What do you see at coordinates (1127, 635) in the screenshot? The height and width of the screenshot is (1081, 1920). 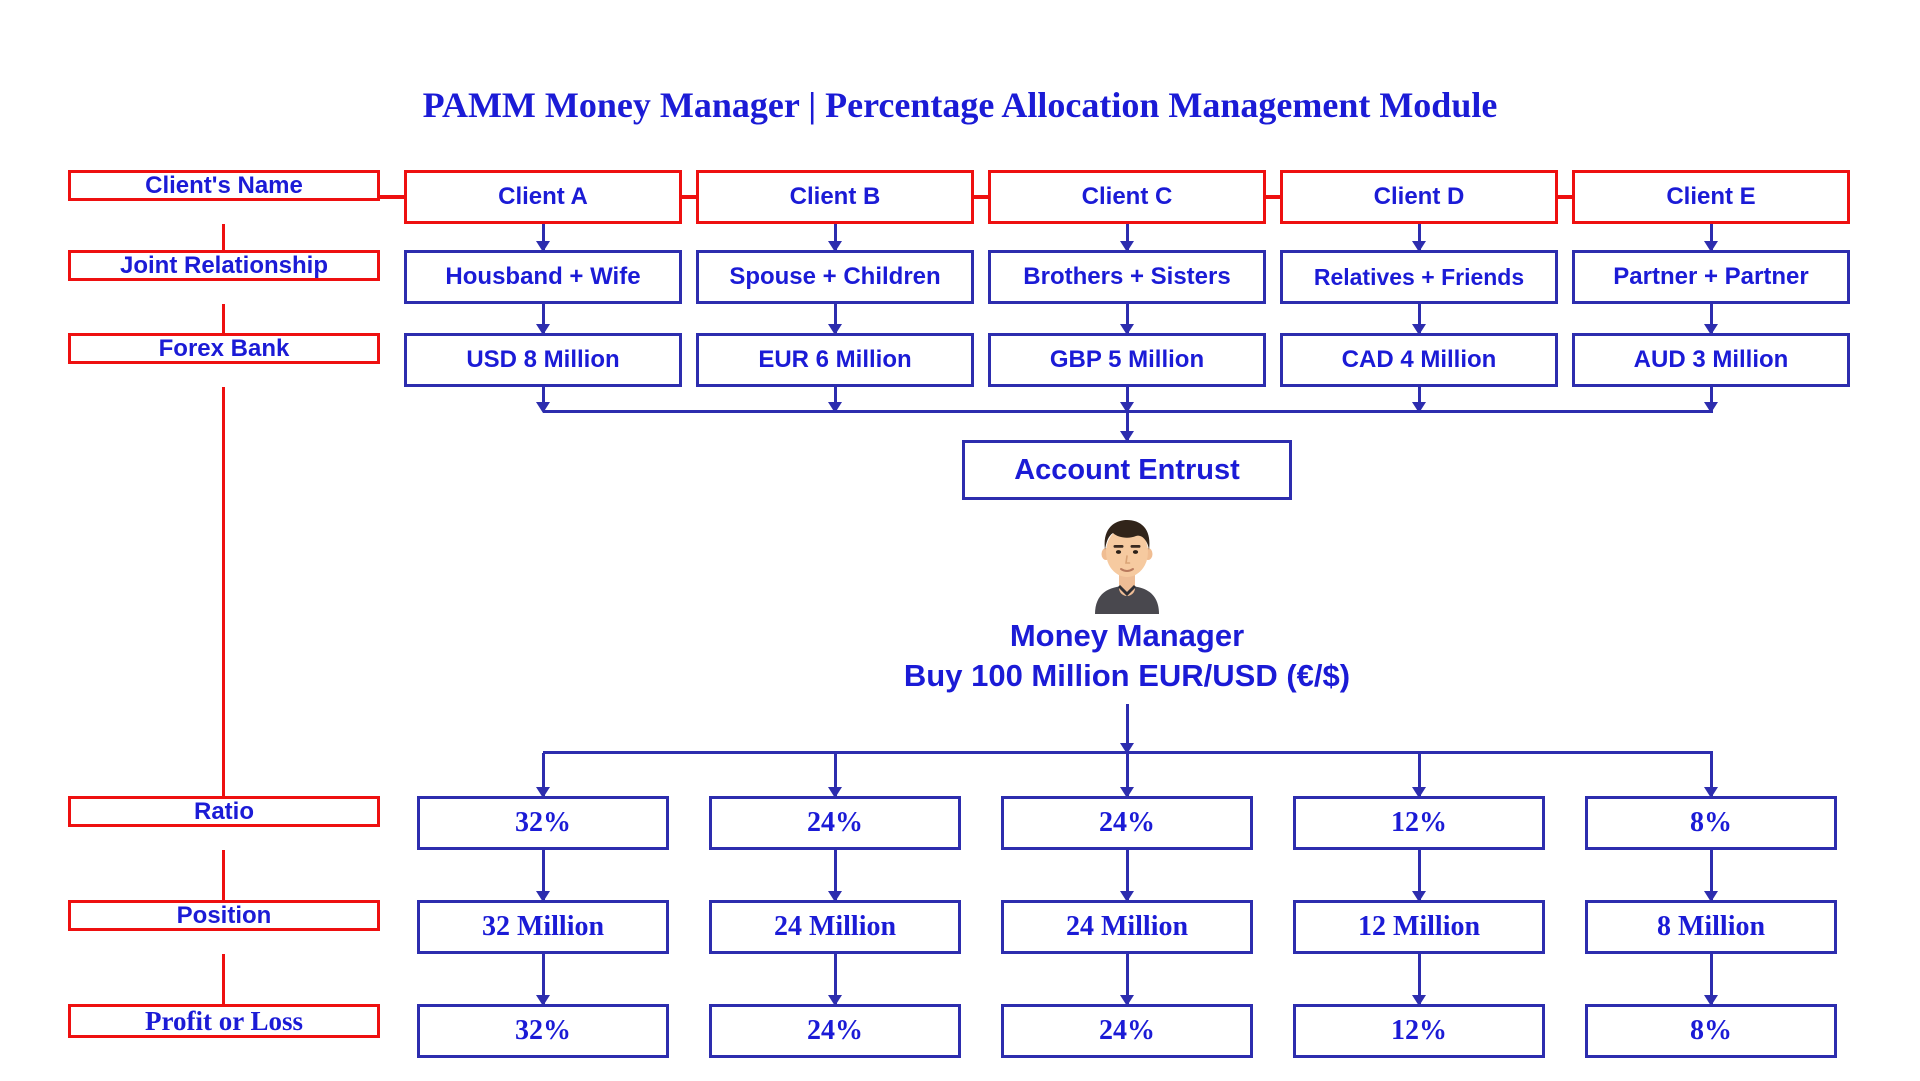 I see `money-manager-title: Money Manager` at bounding box center [1127, 635].